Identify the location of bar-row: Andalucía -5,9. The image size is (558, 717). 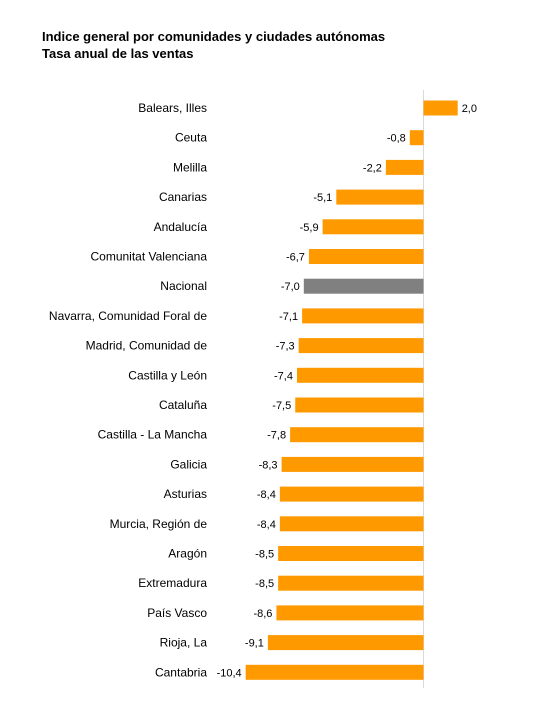
(289, 227).